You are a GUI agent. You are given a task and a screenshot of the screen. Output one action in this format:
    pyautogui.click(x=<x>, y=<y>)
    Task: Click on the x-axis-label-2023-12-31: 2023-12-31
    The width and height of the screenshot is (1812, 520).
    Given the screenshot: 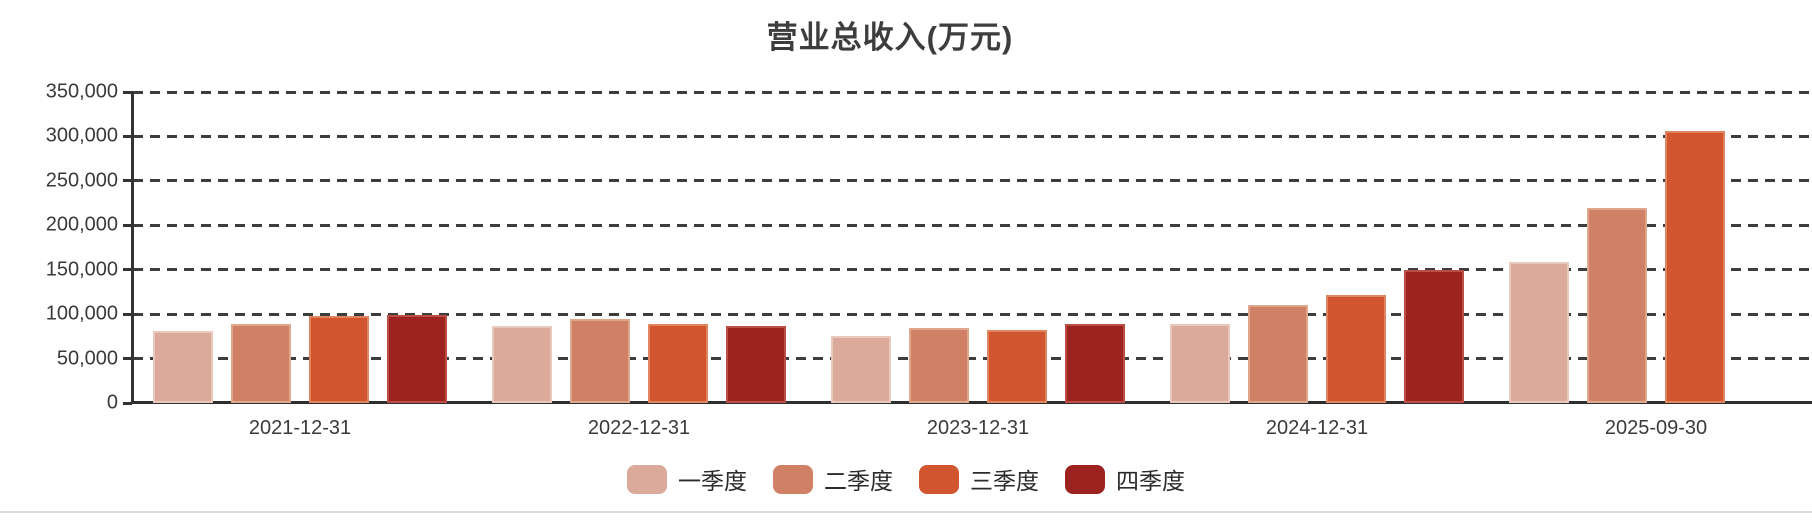 What is the action you would take?
    pyautogui.click(x=978, y=428)
    